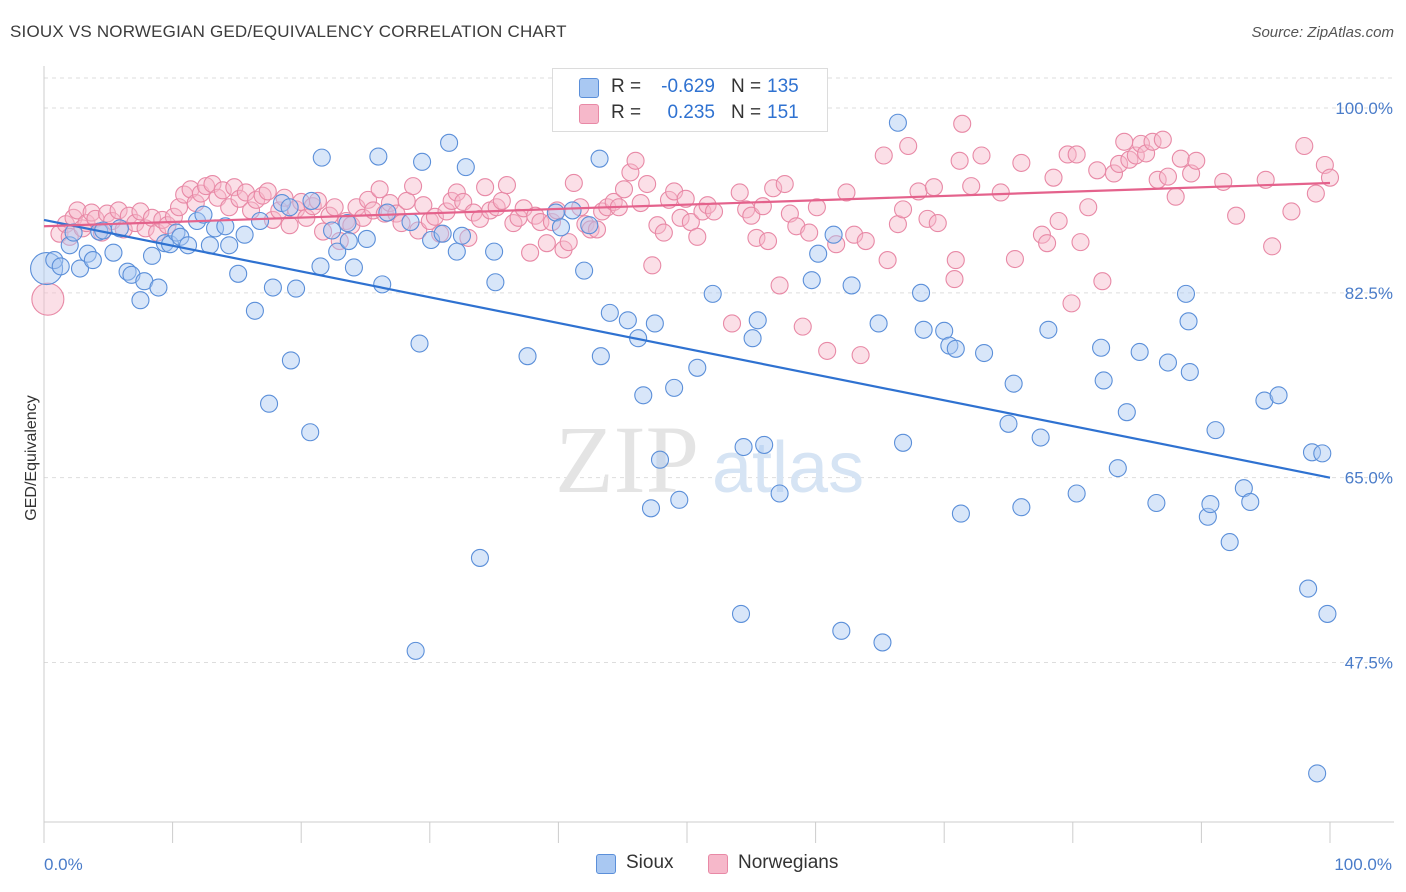 The width and height of the screenshot is (1406, 892). What do you see at coordinates (703, 865) in the screenshot?
I see `series-legend: Sioux Norwegians` at bounding box center [703, 865].